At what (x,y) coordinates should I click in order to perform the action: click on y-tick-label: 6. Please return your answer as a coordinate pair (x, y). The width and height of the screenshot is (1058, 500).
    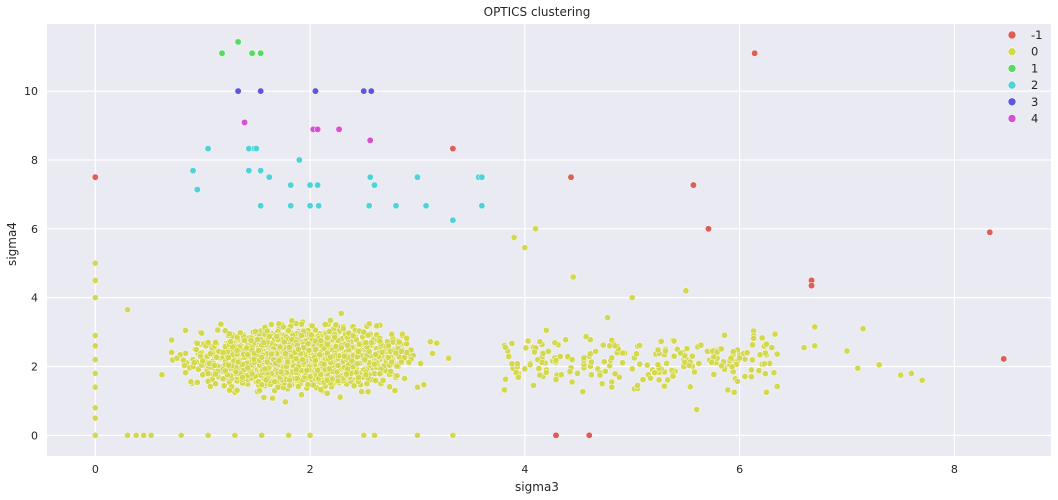
    Looking at the image, I should click on (34, 229).